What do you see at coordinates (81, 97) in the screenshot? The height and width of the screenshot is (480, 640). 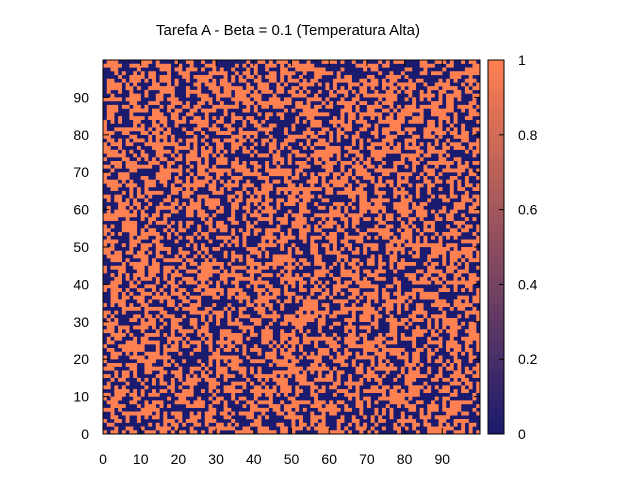 I see `y-tick-label: 90` at bounding box center [81, 97].